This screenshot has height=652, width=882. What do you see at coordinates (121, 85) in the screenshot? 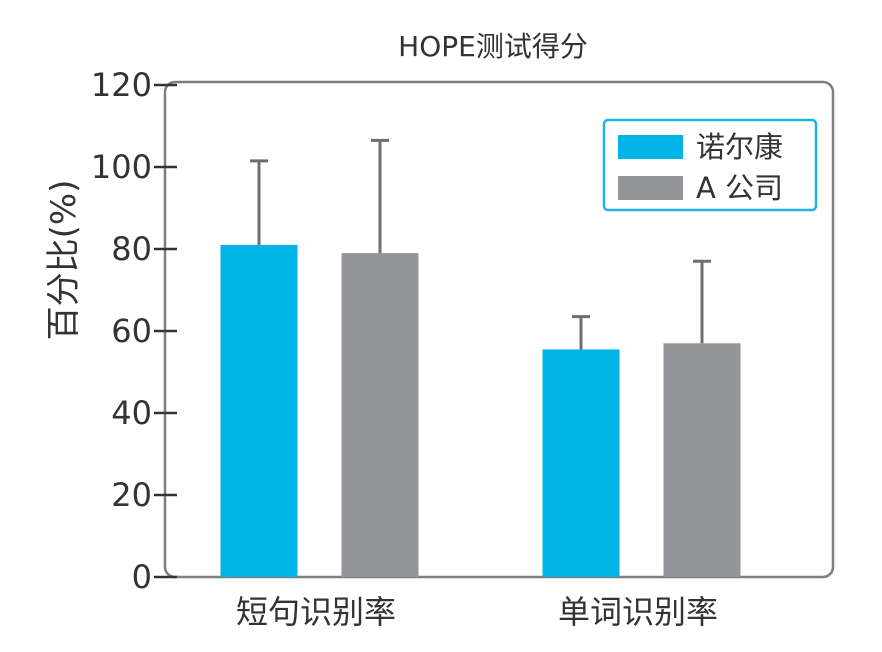
I see `y-tick-label: 120` at bounding box center [121, 85].